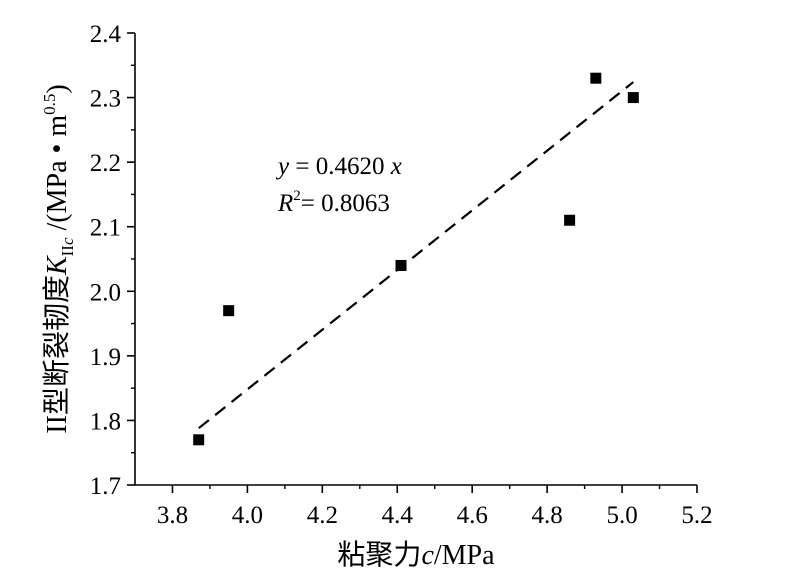 Image resolution: width=791 pixels, height=581 pixels. Describe the element at coordinates (427, 555) in the screenshot. I see `x-axis-title-var: c` at that location.